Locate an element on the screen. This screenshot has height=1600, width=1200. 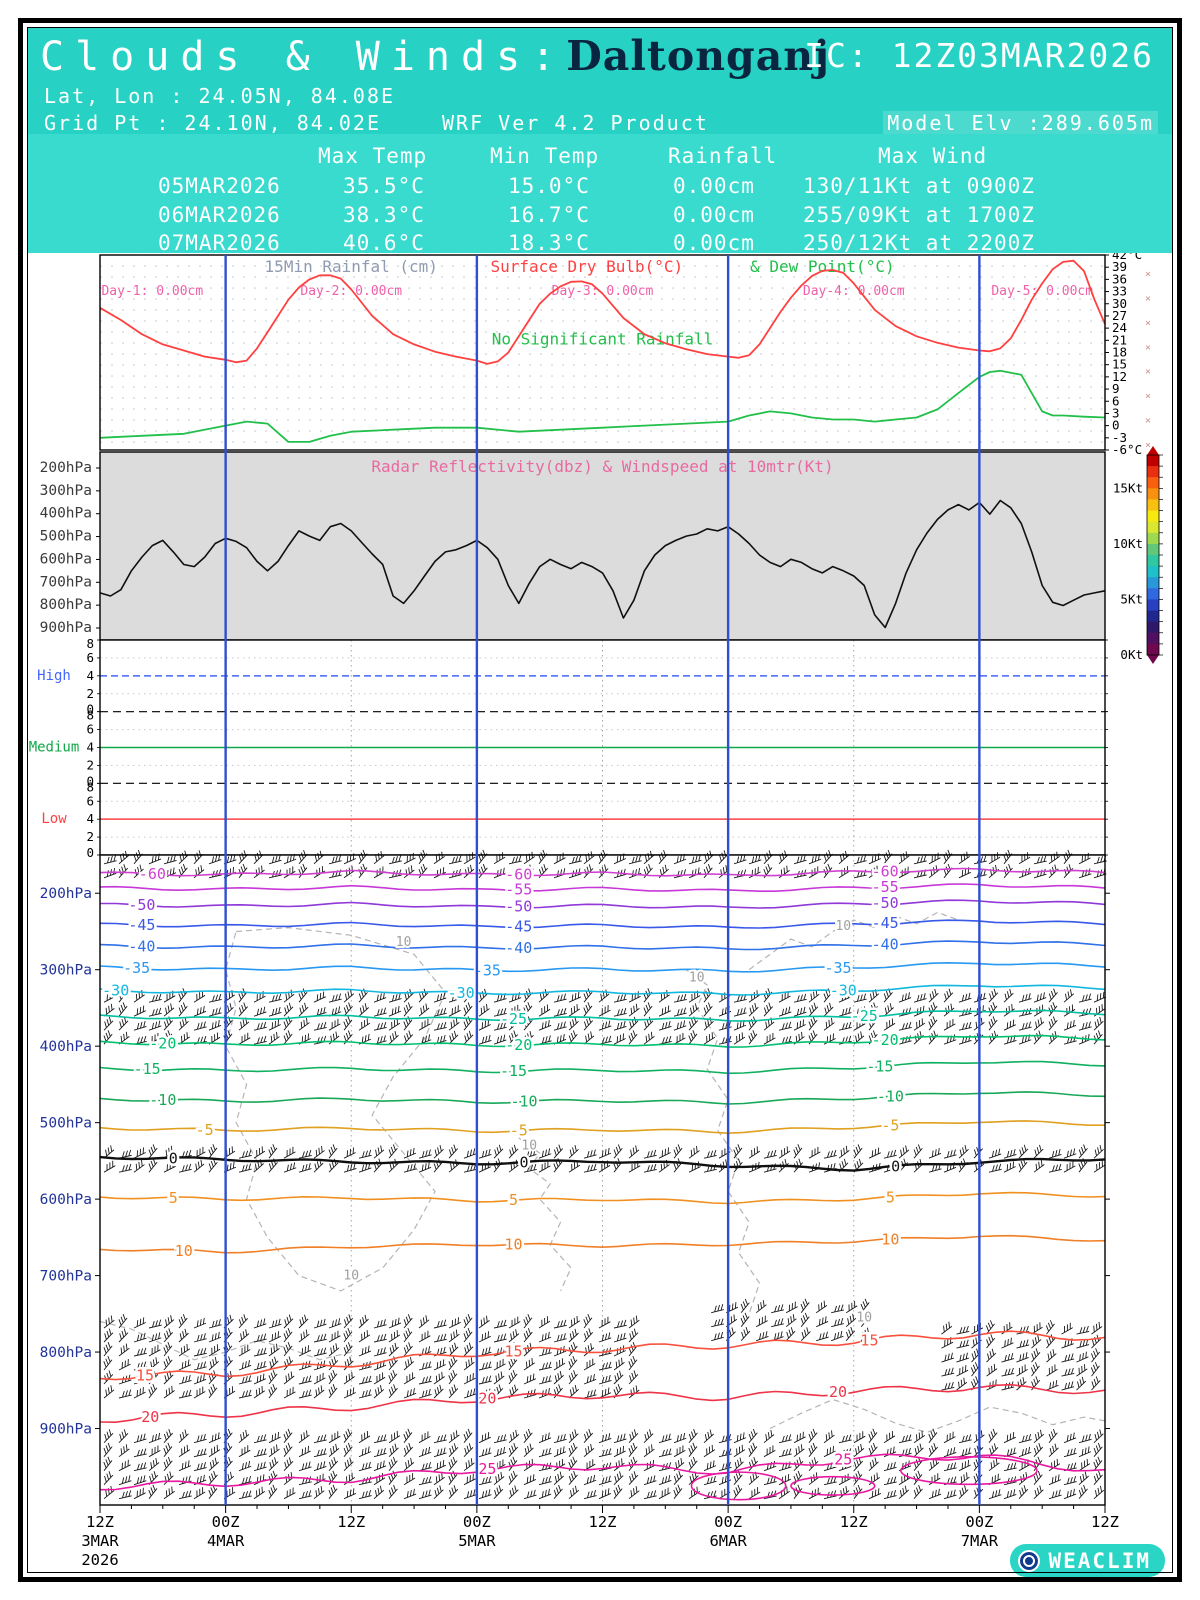
svg-text: 200hPa is located at coordinates (66, 468).